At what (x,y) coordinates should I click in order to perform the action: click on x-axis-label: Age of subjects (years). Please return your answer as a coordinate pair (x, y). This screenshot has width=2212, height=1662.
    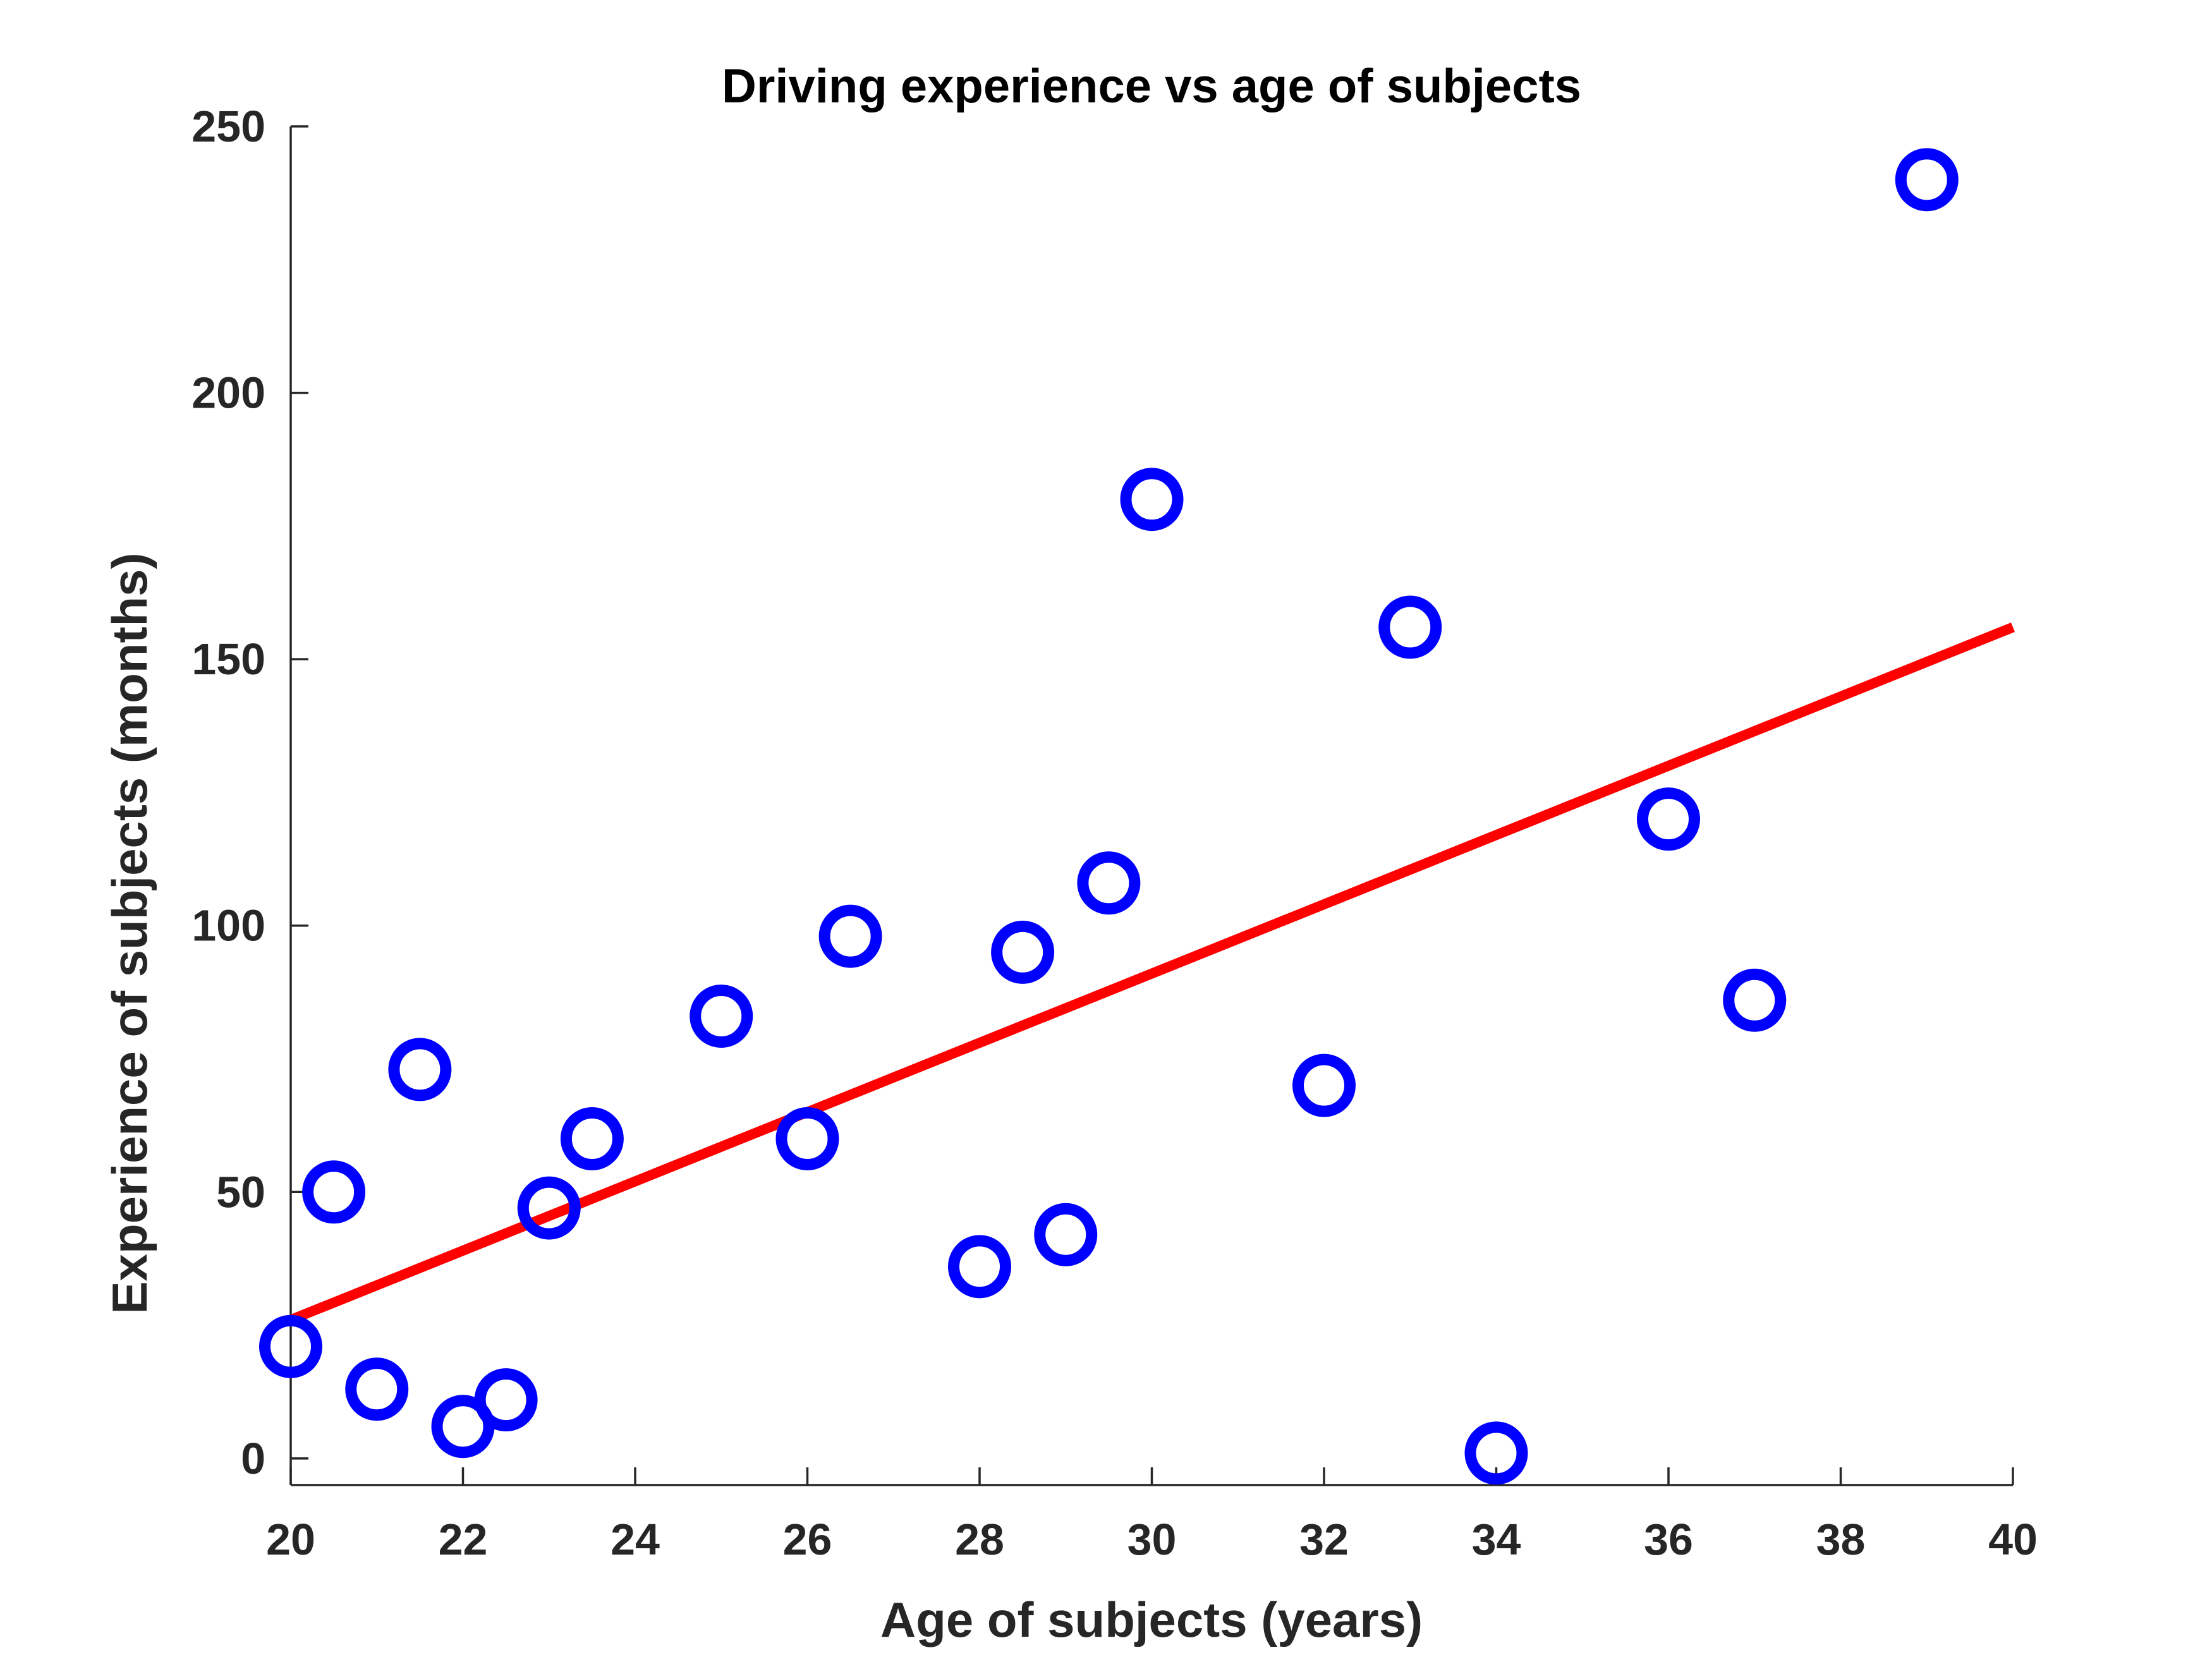
    Looking at the image, I should click on (1151, 1619).